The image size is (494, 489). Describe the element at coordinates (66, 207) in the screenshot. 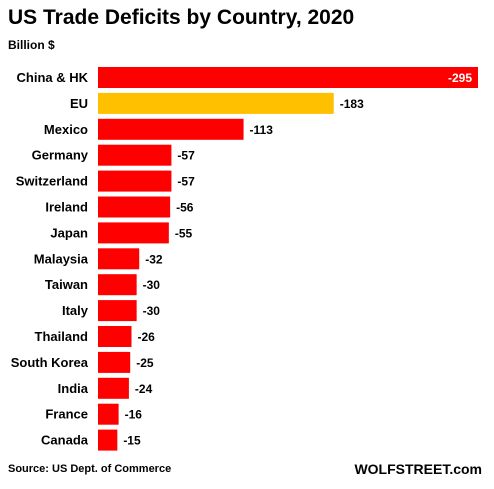

I see `category-label: Ireland` at that location.